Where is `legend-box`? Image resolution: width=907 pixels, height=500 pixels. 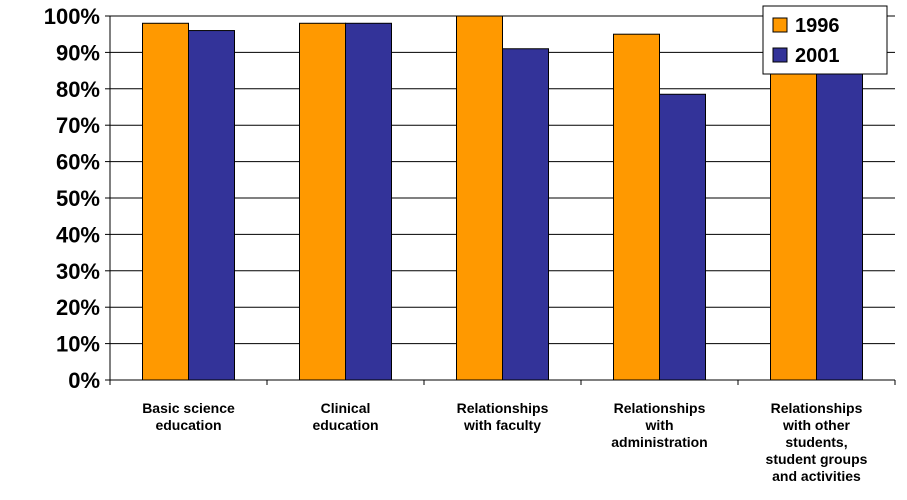 legend-box is located at coordinates (825, 40).